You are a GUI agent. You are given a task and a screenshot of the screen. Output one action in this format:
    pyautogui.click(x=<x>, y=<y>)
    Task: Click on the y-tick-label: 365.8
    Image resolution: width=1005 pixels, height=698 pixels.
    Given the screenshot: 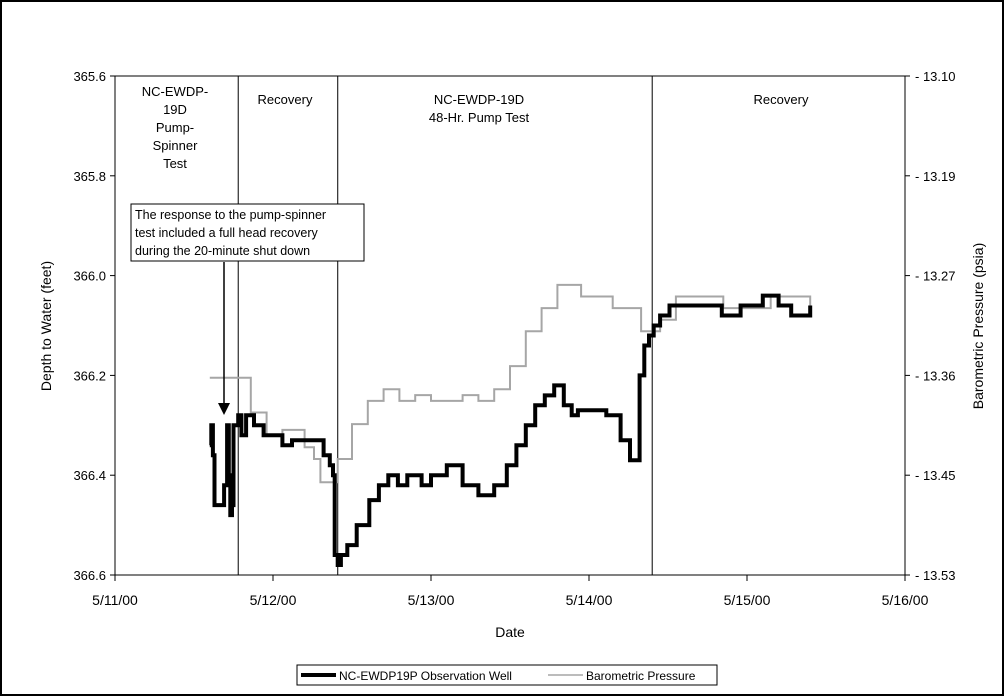 What is the action you would take?
    pyautogui.click(x=89, y=176)
    